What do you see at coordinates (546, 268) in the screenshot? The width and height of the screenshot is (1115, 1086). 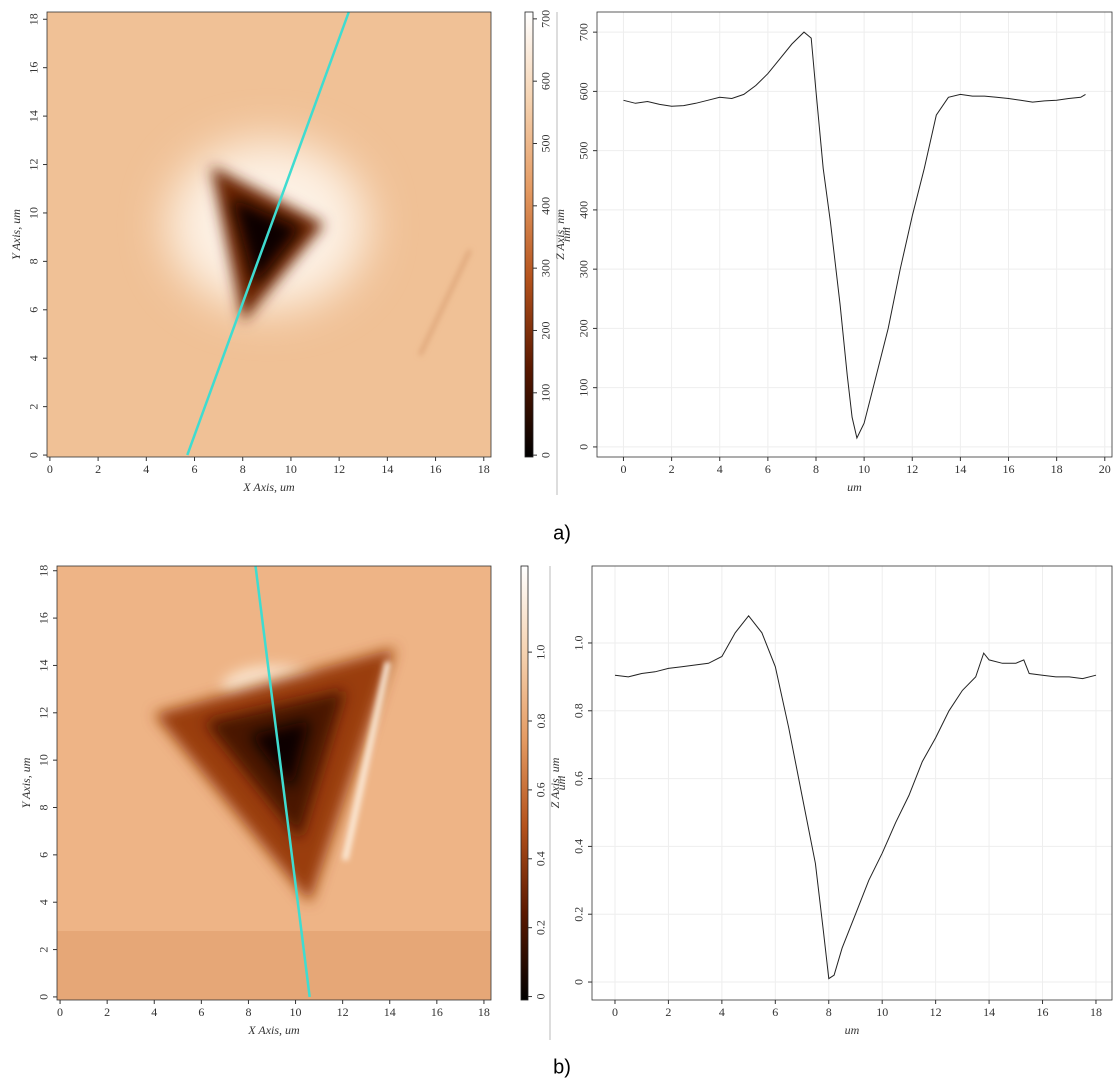 I see `y-tick-label: 300` at bounding box center [546, 268].